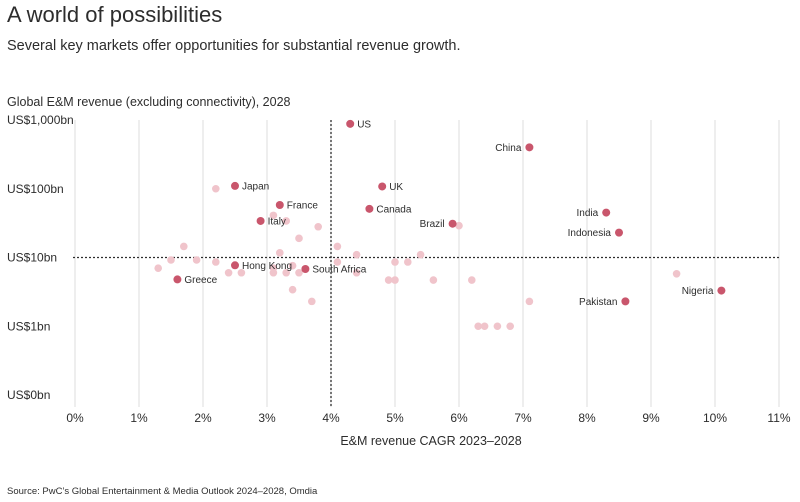 This screenshot has height=502, width=800. I want to click on market-label: Canada, so click(393, 209).